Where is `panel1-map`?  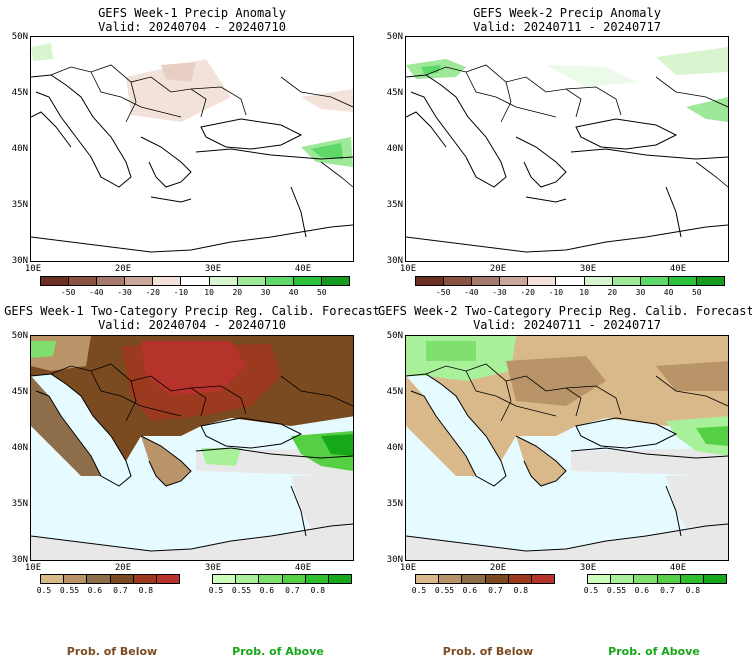 panel1-map is located at coordinates (192, 149).